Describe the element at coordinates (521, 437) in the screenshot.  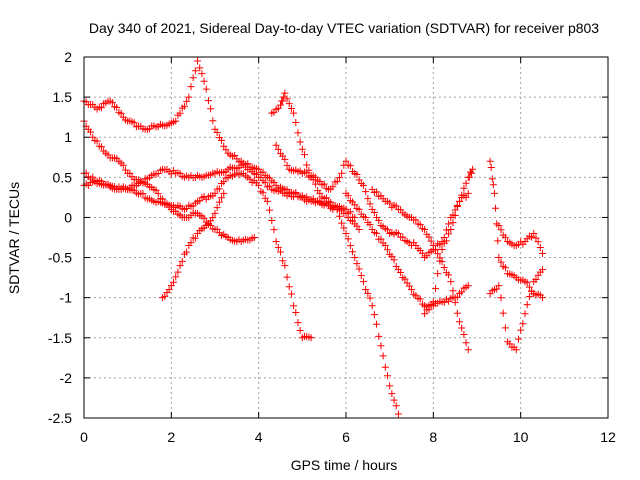
I see `x-tick-label: 10` at that location.